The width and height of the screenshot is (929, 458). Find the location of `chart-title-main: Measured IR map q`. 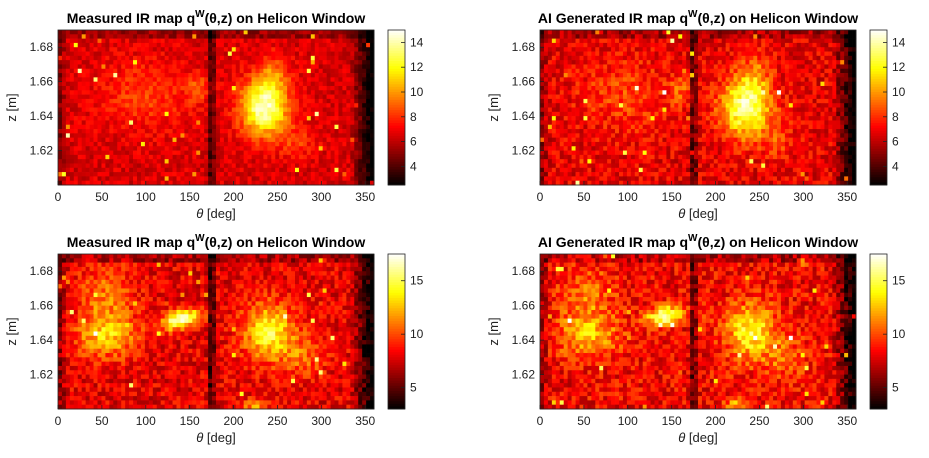

chart-title-main: Measured IR map q is located at coordinates (131, 18).